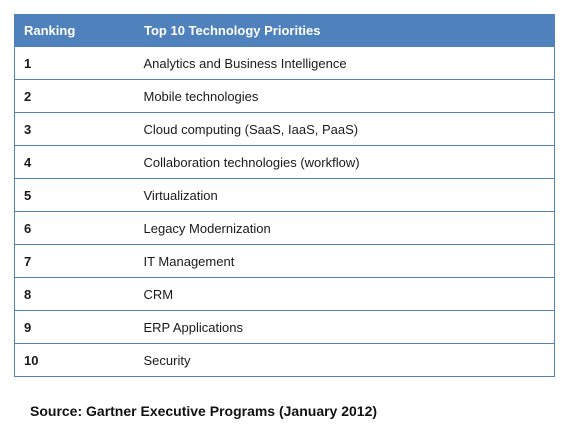  I want to click on table-row: 10 Security, so click(284, 360).